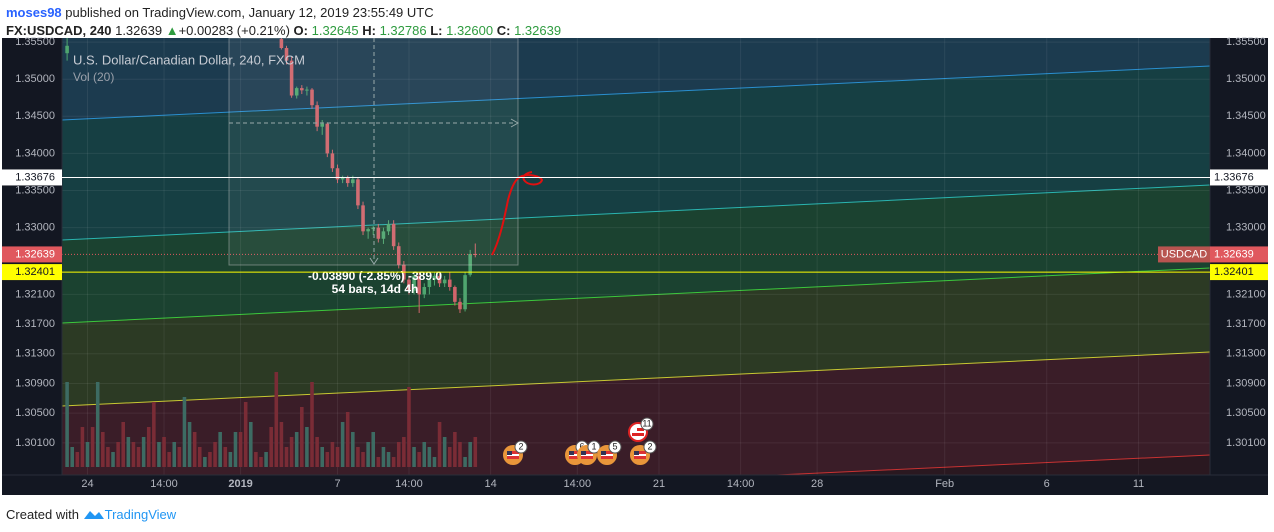  What do you see at coordinates (300, 30) in the screenshot?
I see `o-label: O:` at bounding box center [300, 30].